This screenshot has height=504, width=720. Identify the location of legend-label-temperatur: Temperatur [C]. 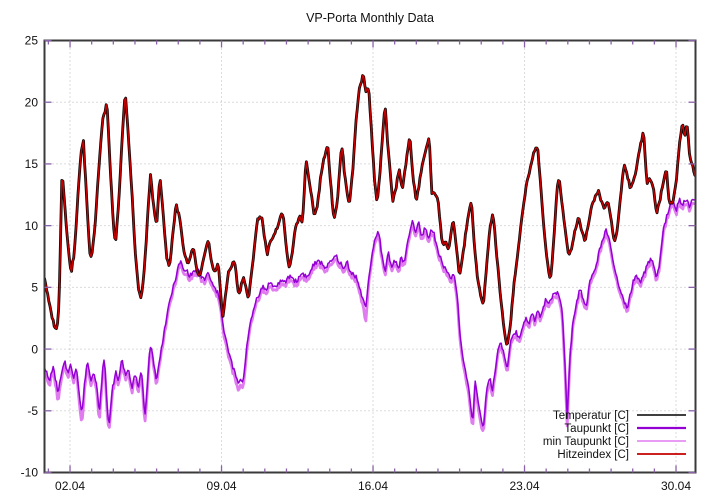
(591, 416).